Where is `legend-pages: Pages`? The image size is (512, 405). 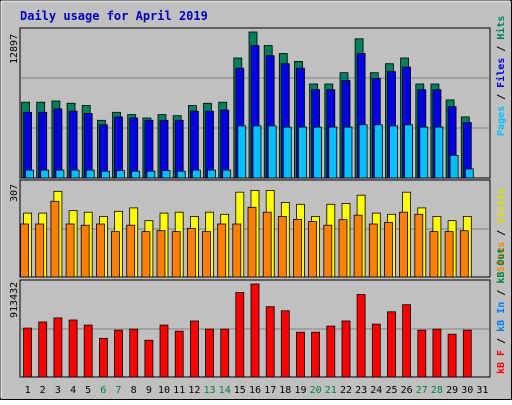
legend-pages: Pages is located at coordinates (501, 121).